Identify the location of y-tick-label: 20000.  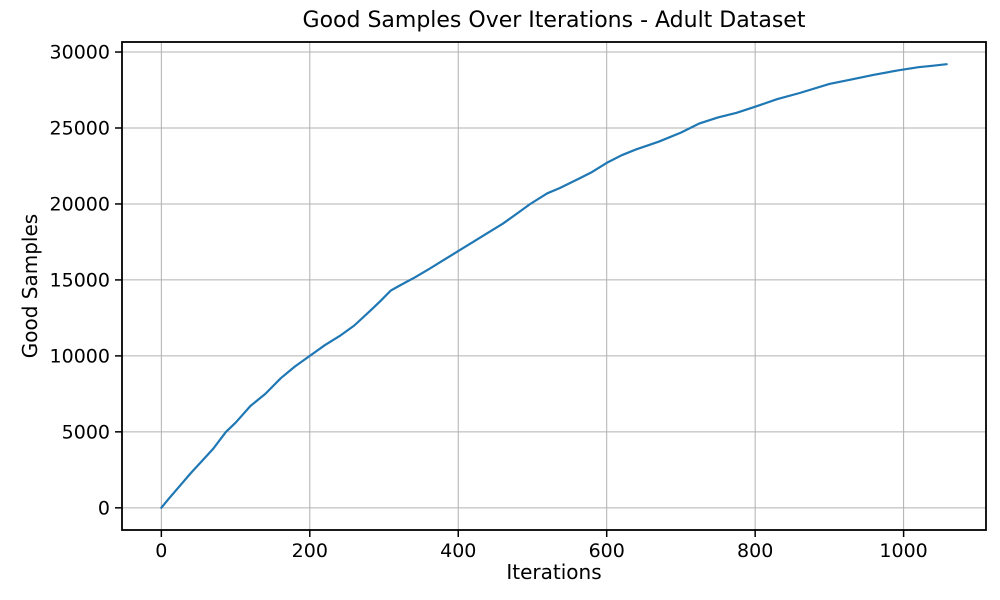
(80, 204).